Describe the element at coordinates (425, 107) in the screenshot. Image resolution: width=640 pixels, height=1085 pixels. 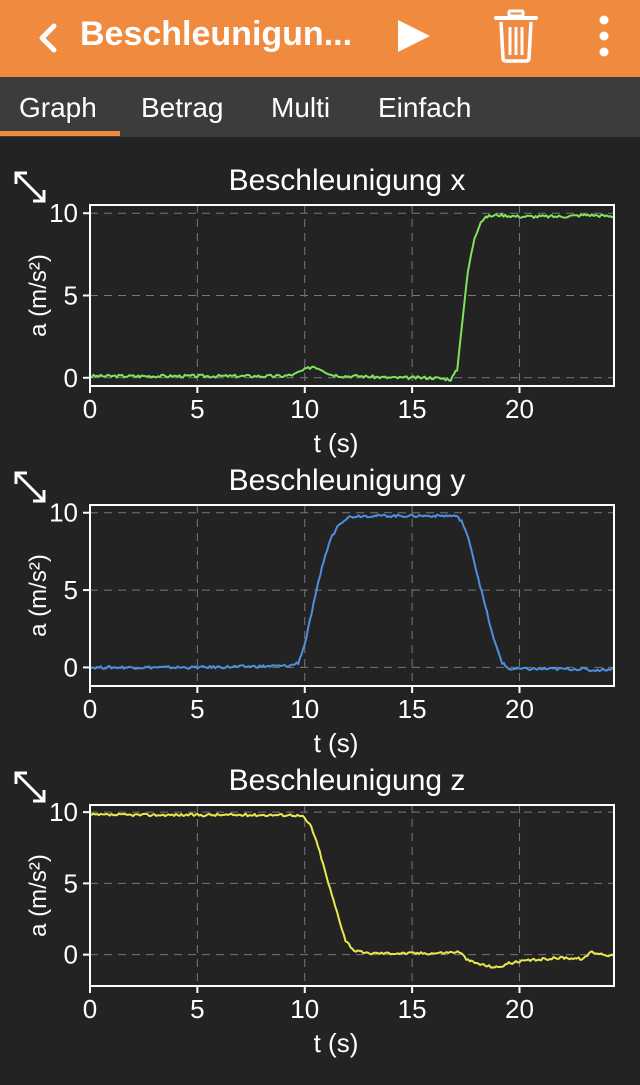
I see `tab-einfach: Einfach` at that location.